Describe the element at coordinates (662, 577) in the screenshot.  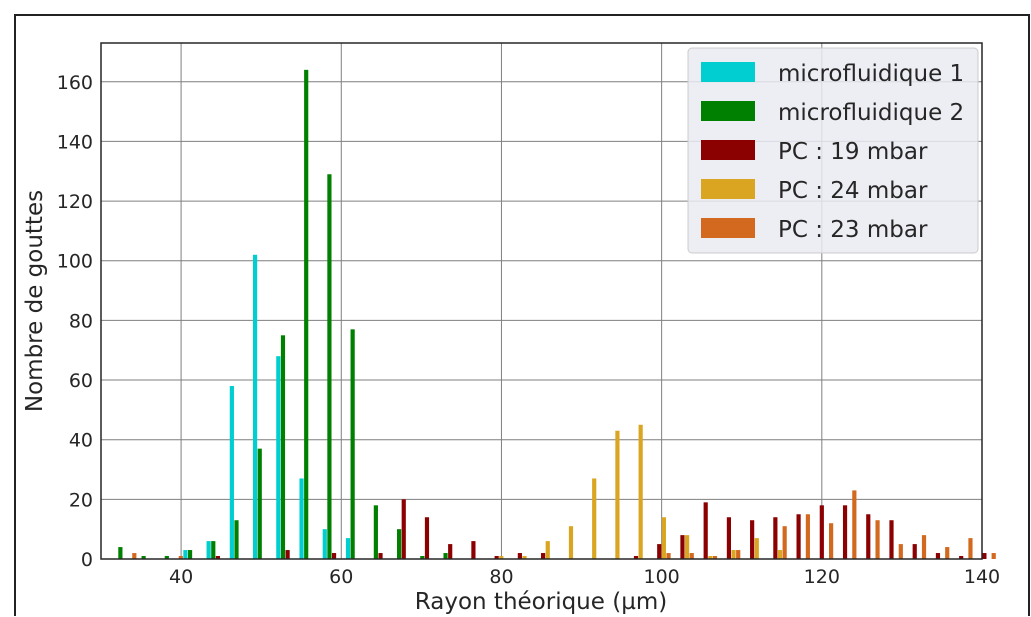
I see `x-tick-label: 100` at that location.